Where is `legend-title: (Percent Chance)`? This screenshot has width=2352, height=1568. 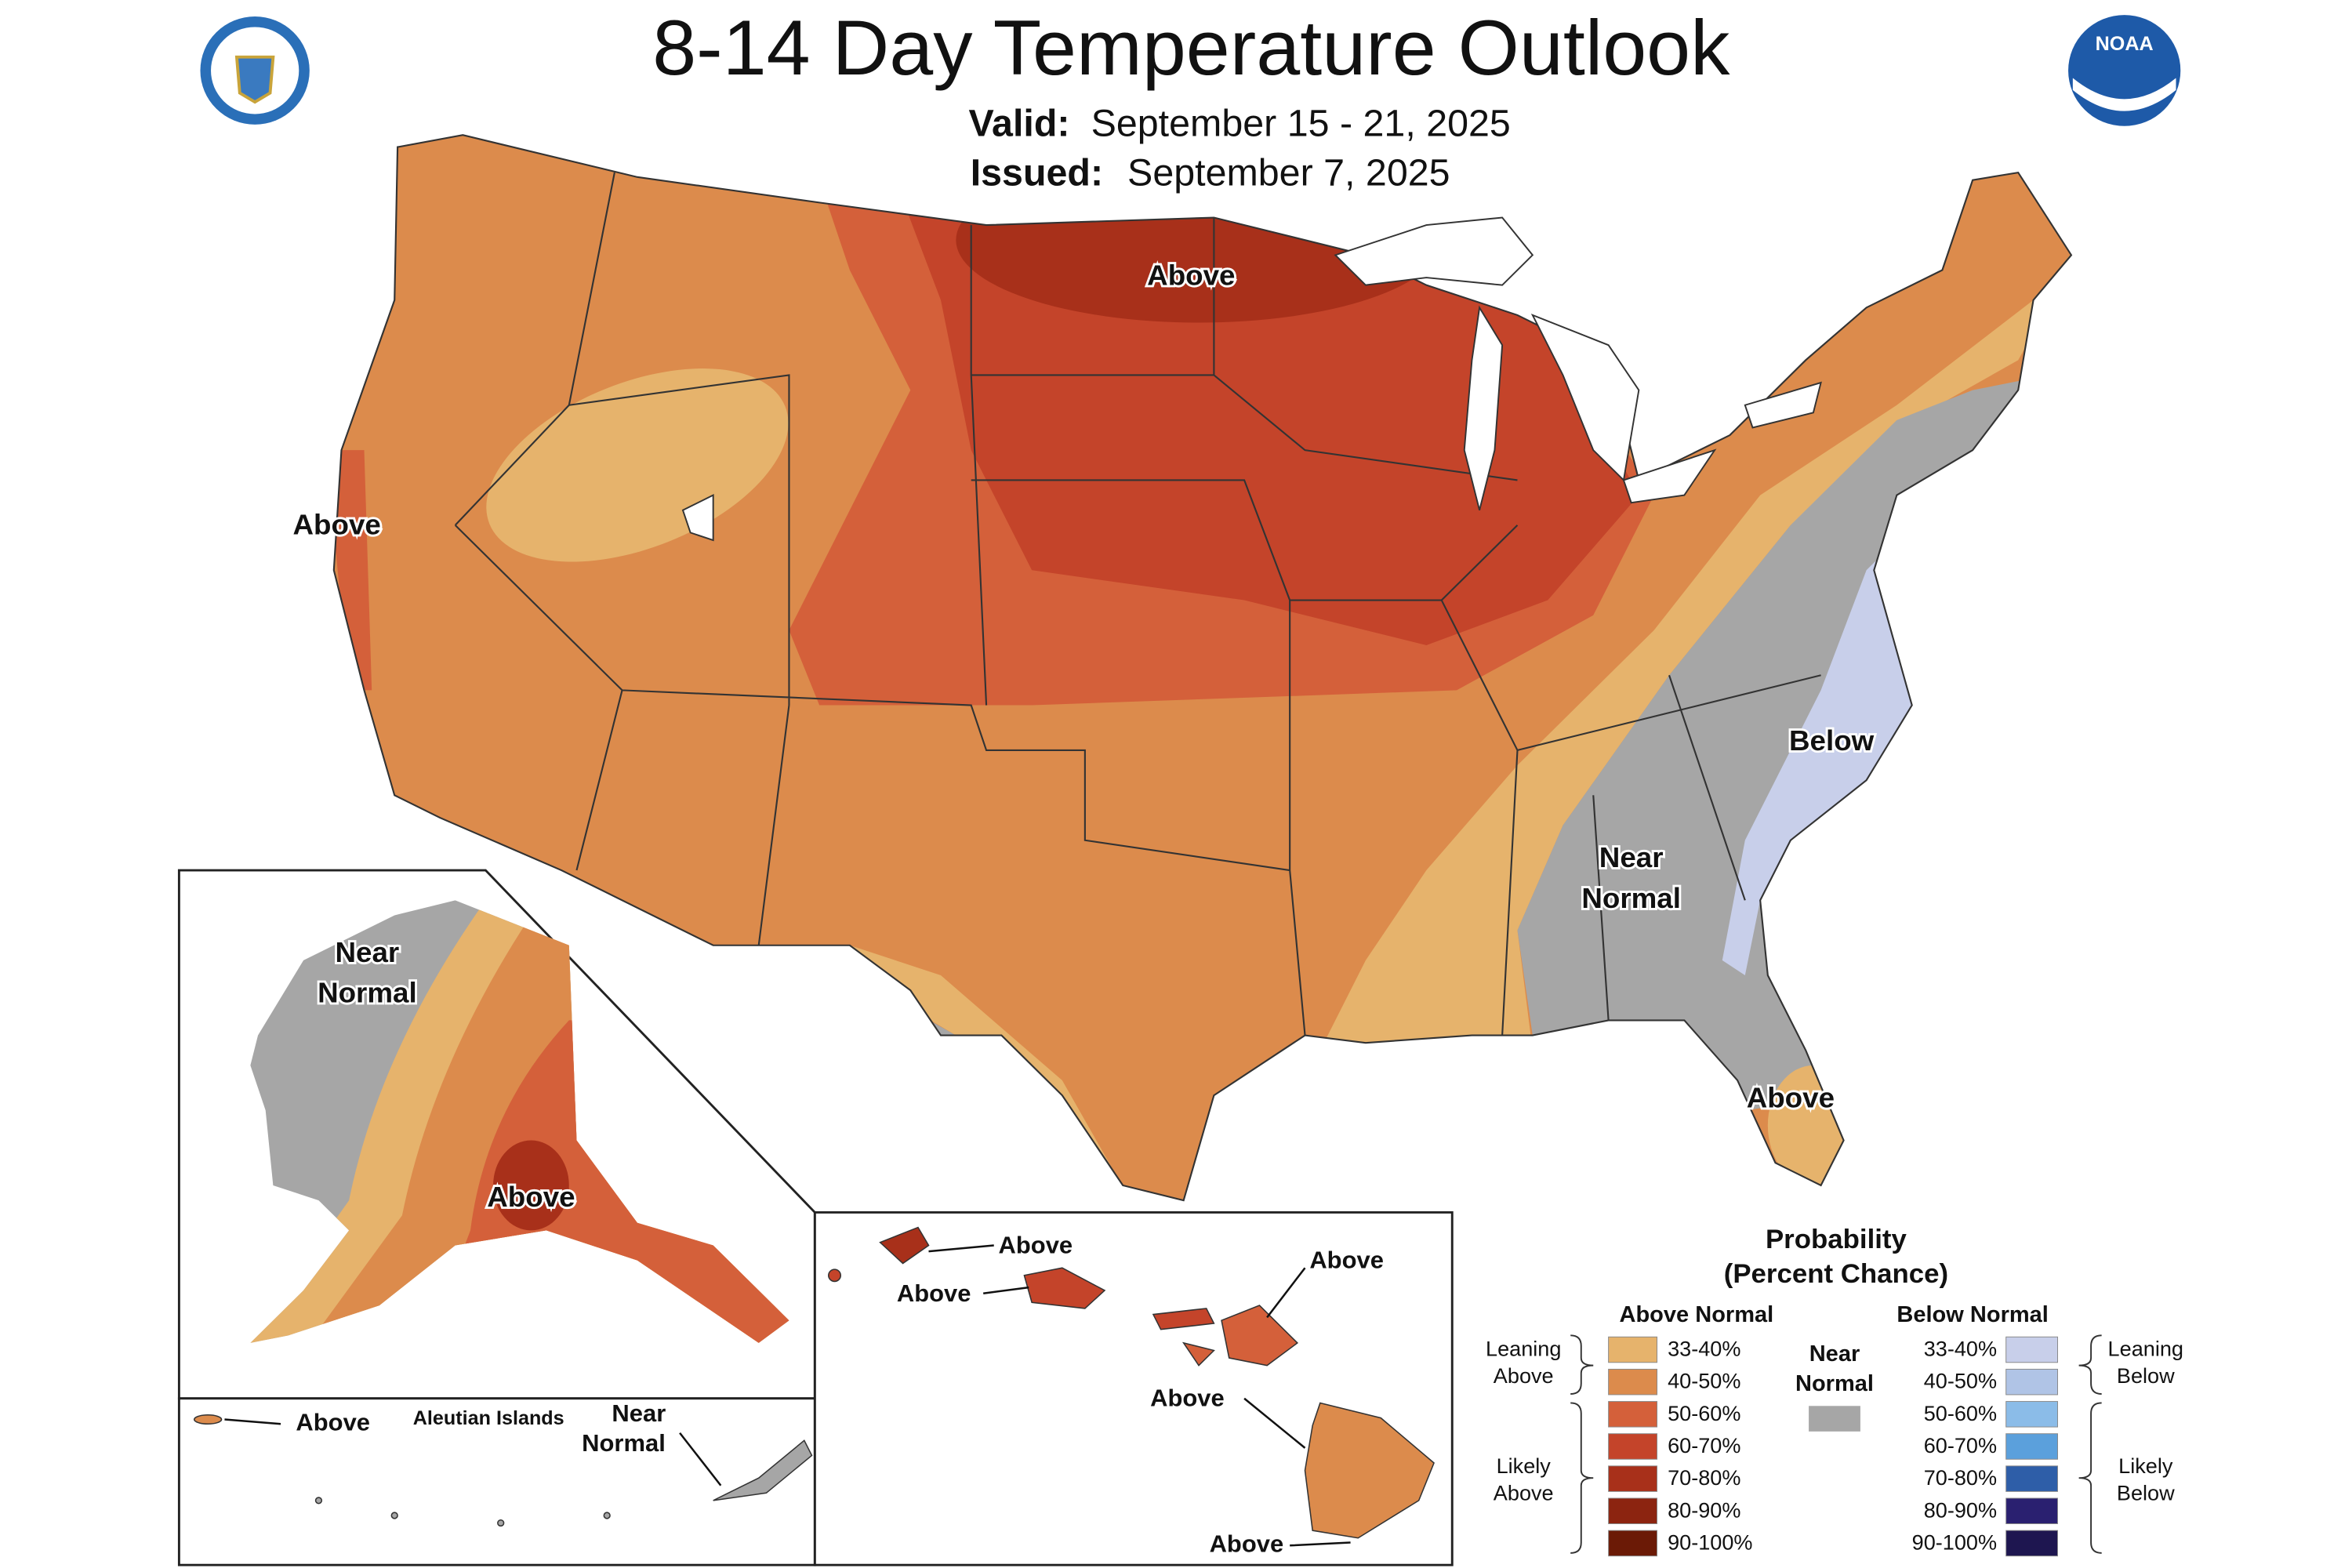
legend-title: (Percent Chance) is located at coordinates (1836, 1274).